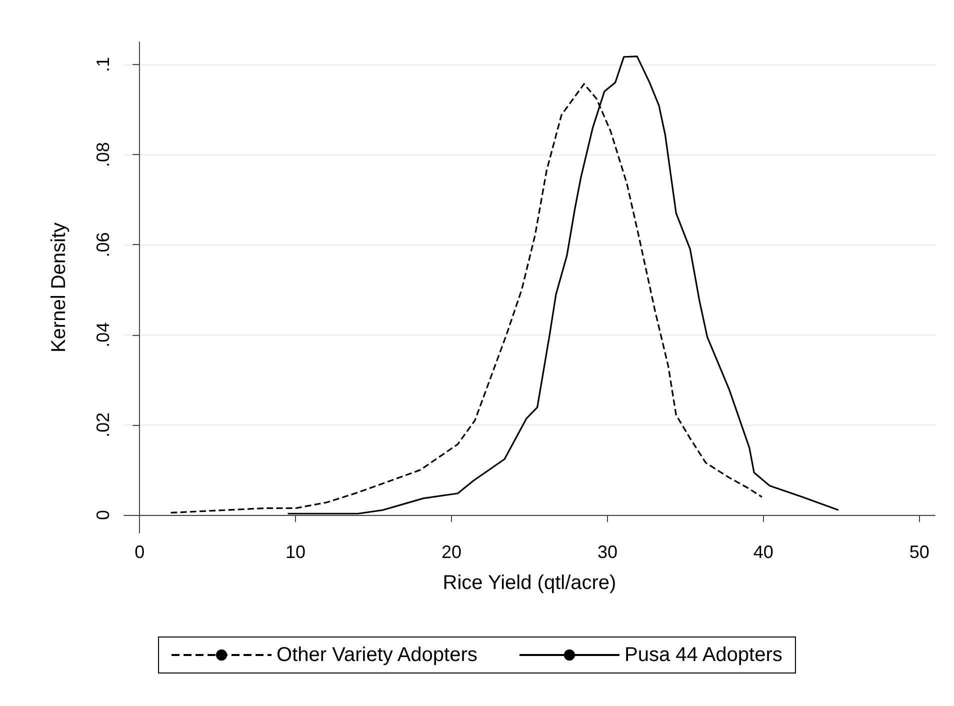 The image size is (954, 706). What do you see at coordinates (529, 583) in the screenshot?
I see `x-axis-title: Rice Yield (qtl/acre)` at bounding box center [529, 583].